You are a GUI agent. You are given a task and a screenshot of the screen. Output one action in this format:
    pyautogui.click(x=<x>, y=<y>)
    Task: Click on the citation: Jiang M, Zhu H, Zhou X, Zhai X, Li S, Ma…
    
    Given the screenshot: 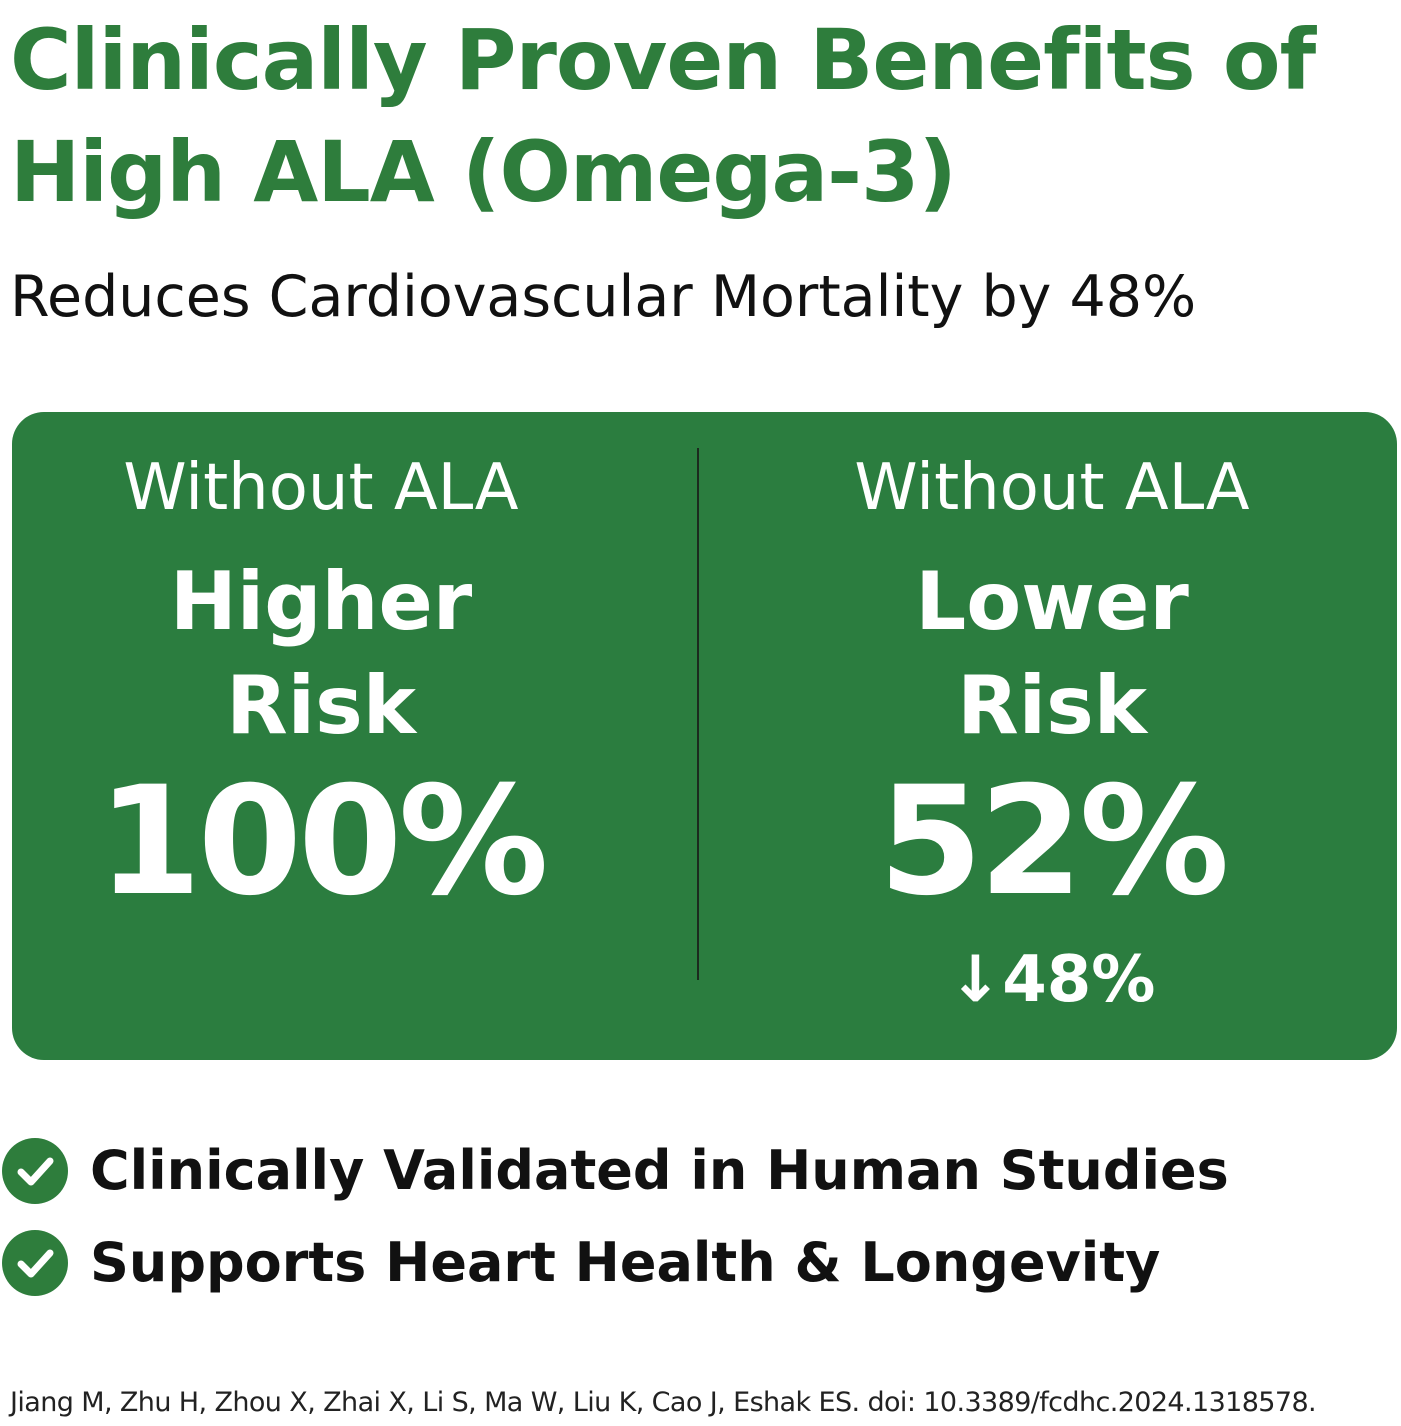 What is the action you would take?
    pyautogui.click(x=663, y=1402)
    